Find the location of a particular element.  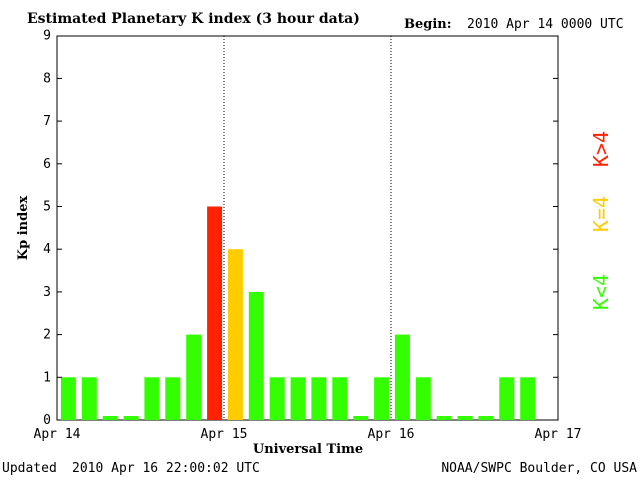

y-tick-label: 8 is located at coordinates (47, 78).